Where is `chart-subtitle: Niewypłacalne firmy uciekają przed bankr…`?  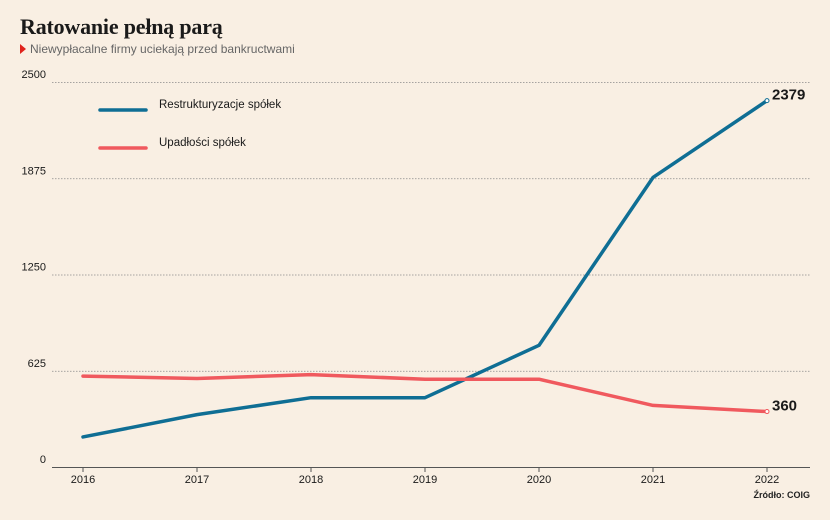 chart-subtitle: Niewypłacalne firmy uciekają przed bankr… is located at coordinates (157, 49).